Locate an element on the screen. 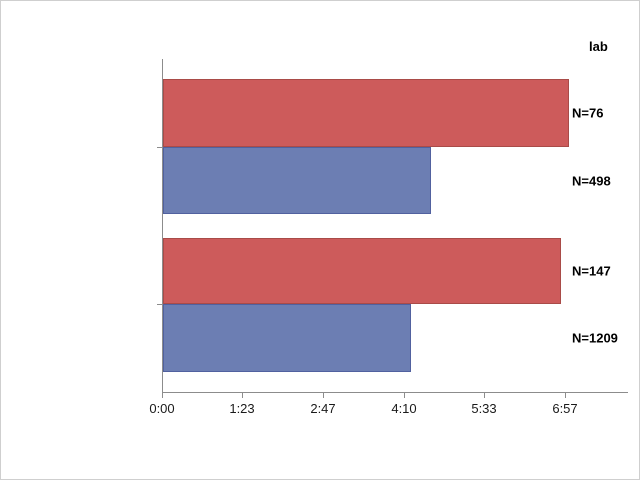 The height and width of the screenshot is (480, 640). bar-red-group1 is located at coordinates (366, 113).